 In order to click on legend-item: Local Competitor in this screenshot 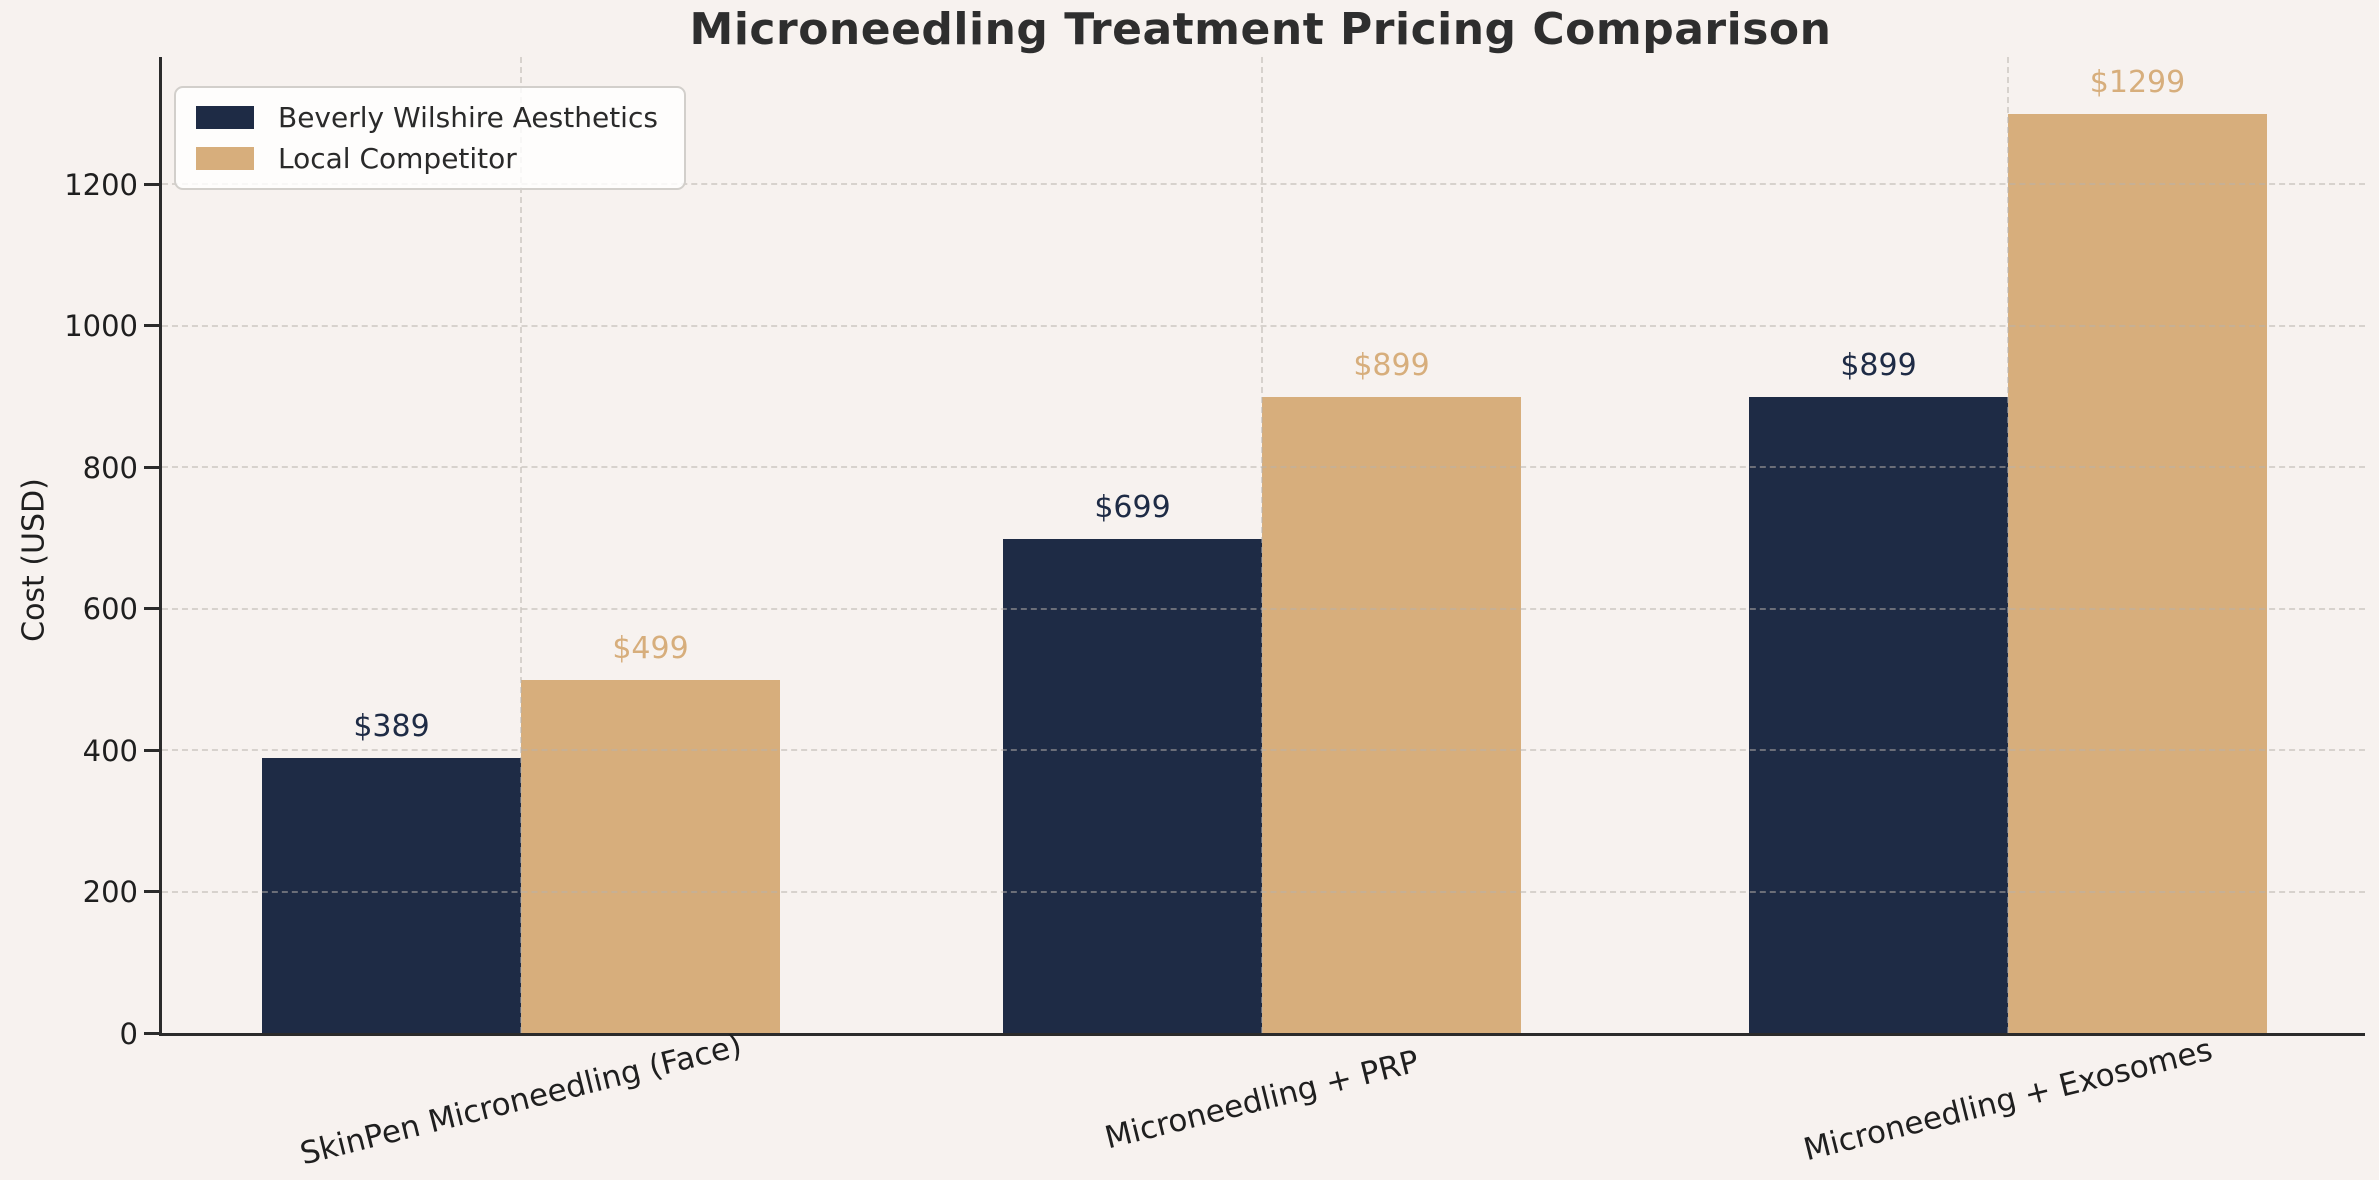, I will do `click(427, 158)`.